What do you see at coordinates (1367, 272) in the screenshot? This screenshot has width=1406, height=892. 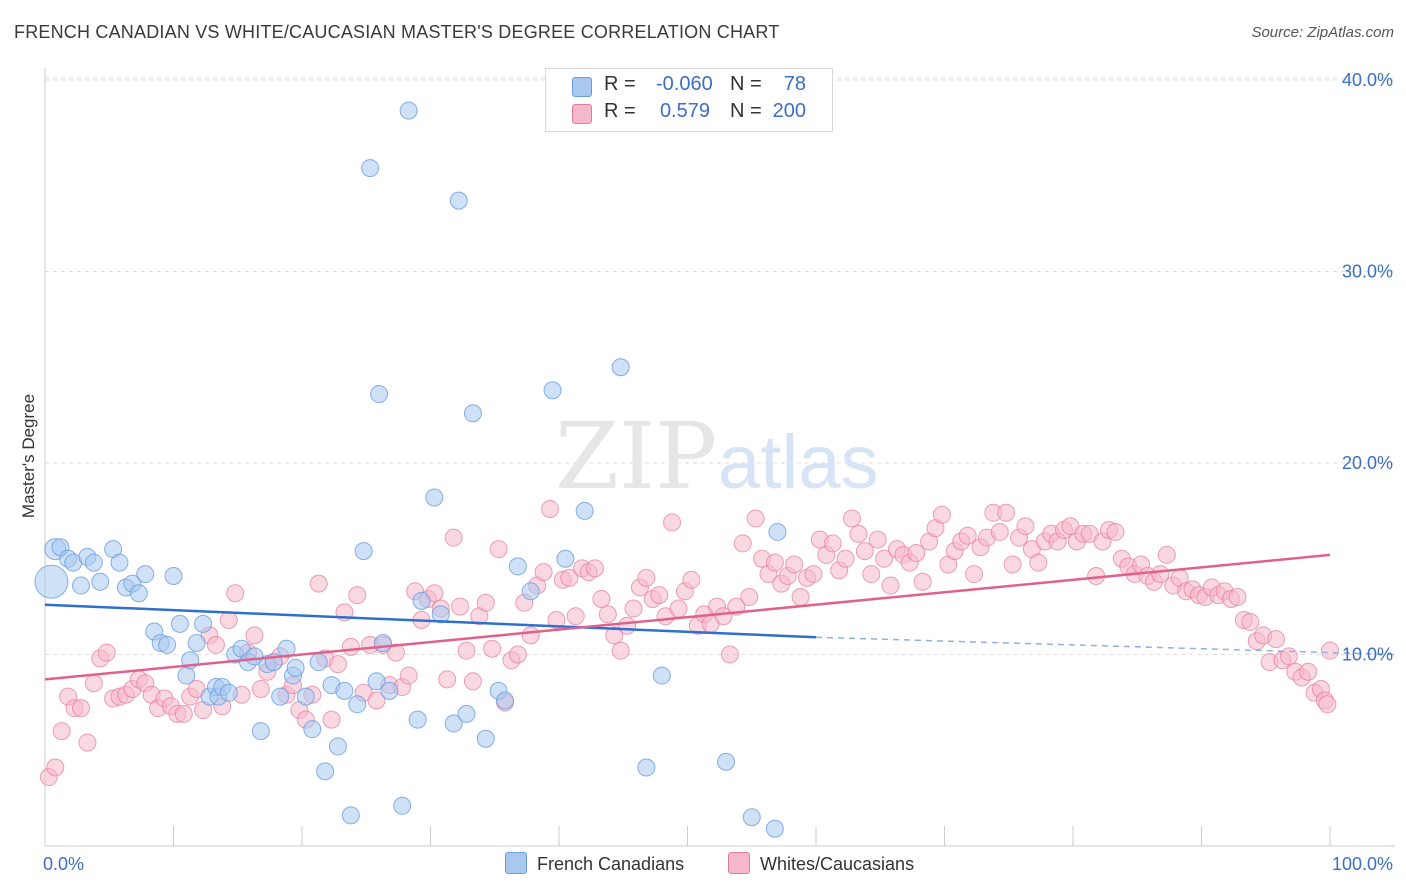 I see `y-tick-label: 30.0%` at bounding box center [1367, 272].